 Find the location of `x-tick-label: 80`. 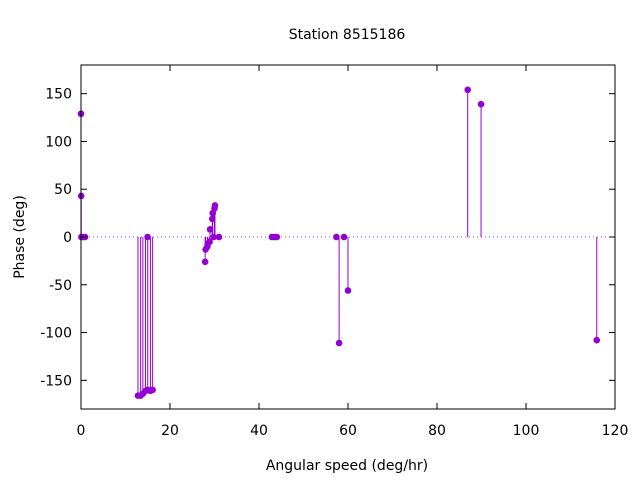

x-tick-label: 80 is located at coordinates (437, 431).